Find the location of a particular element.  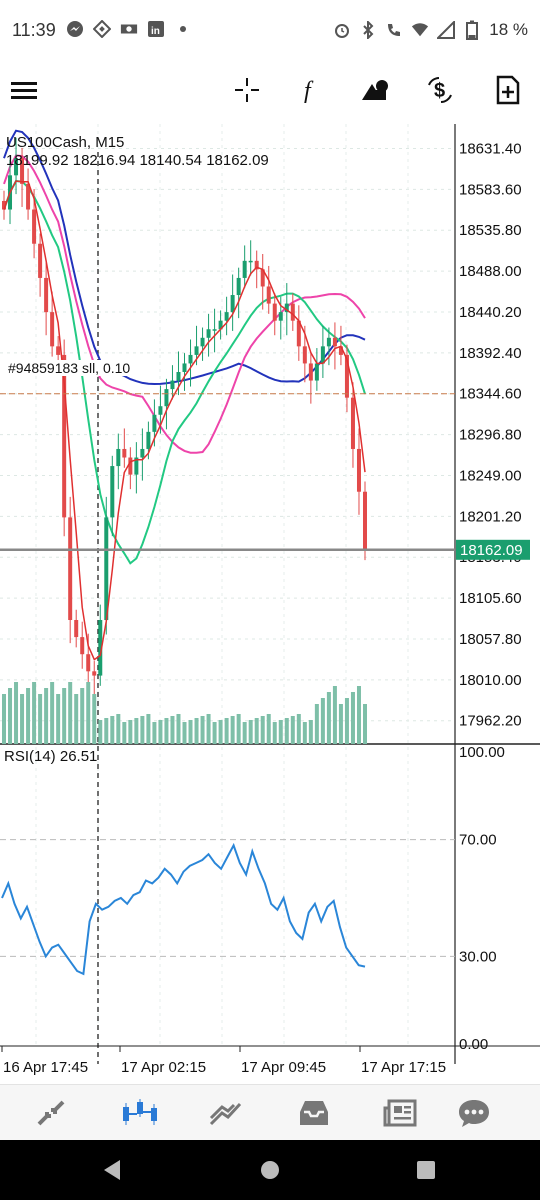

tab-news is located at coordinates (400, 1113).